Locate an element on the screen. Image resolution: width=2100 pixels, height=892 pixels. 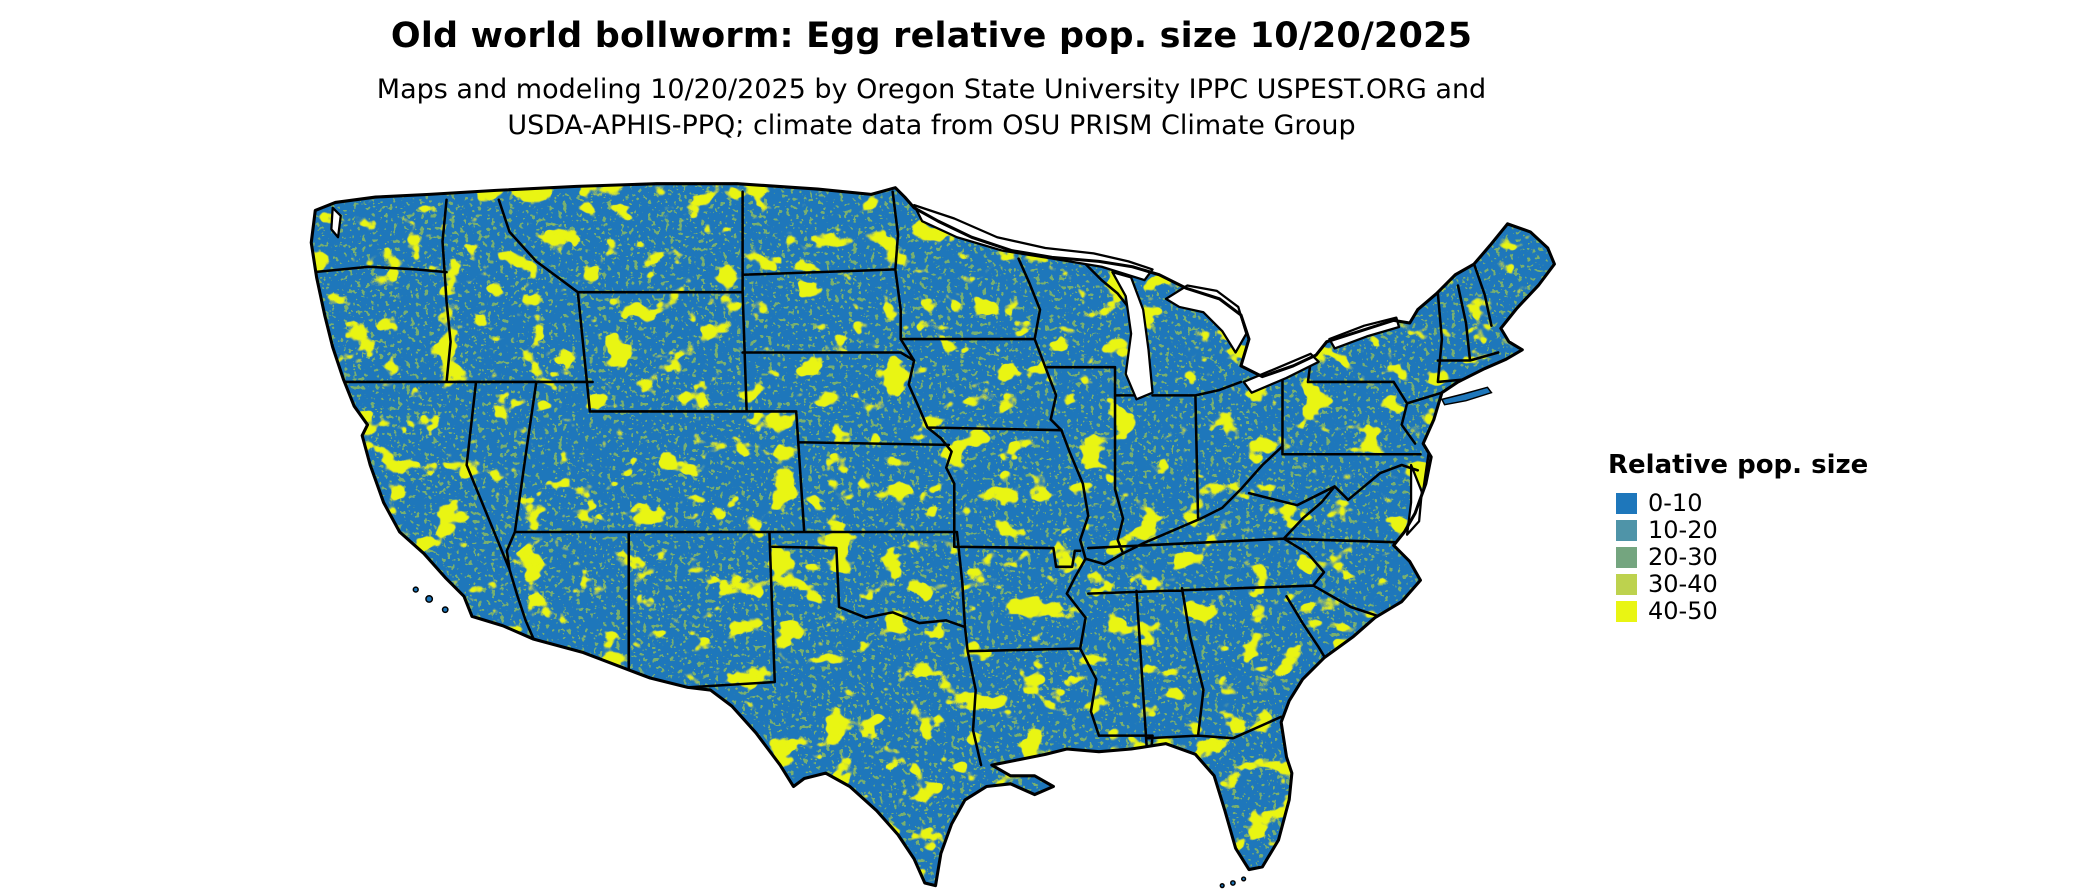
legend-item-20-30: 20-30 is located at coordinates (1738, 557).